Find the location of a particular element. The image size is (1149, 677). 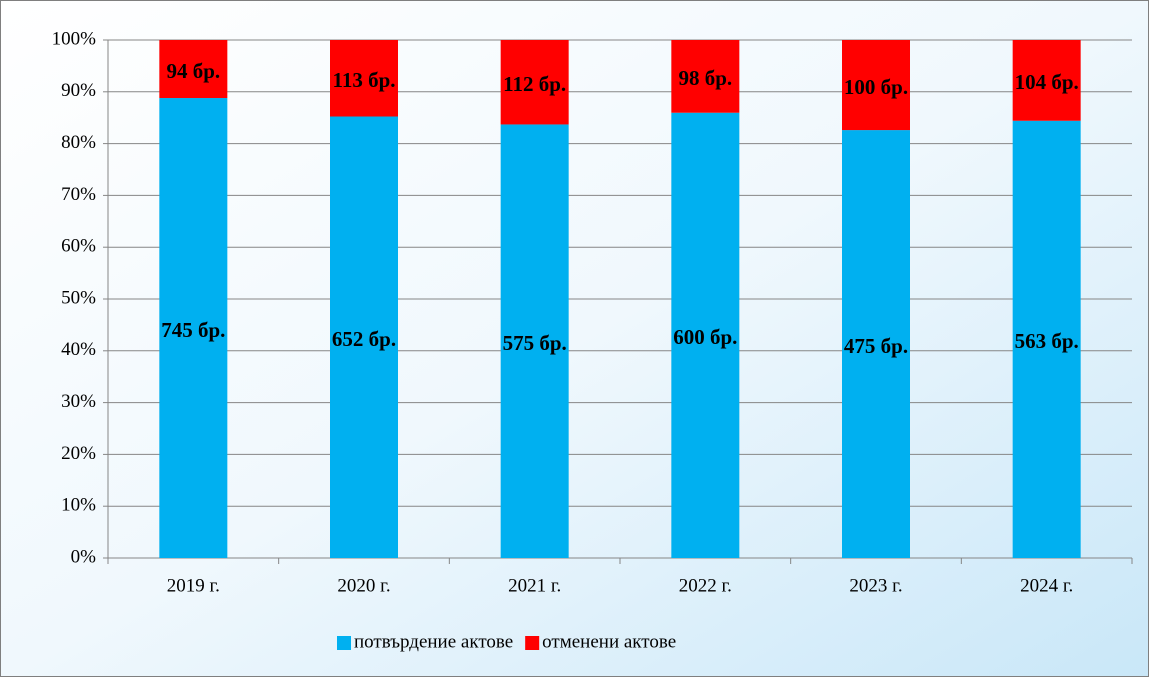

data-label: 98 бр. is located at coordinates (705, 78).